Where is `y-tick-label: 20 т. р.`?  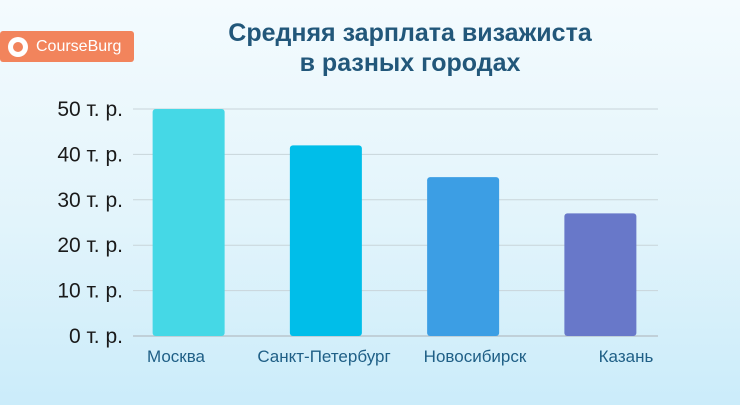
y-tick-label: 20 т. р. is located at coordinates (90, 245).